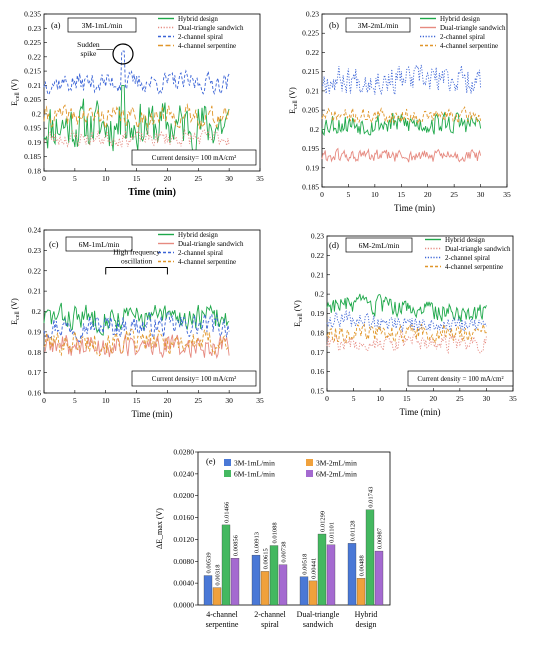 This screenshot has height=650, width=550. Describe the element at coordinates (209, 562) in the screenshot. I see `bar-value-label: 0.00539` at that location.